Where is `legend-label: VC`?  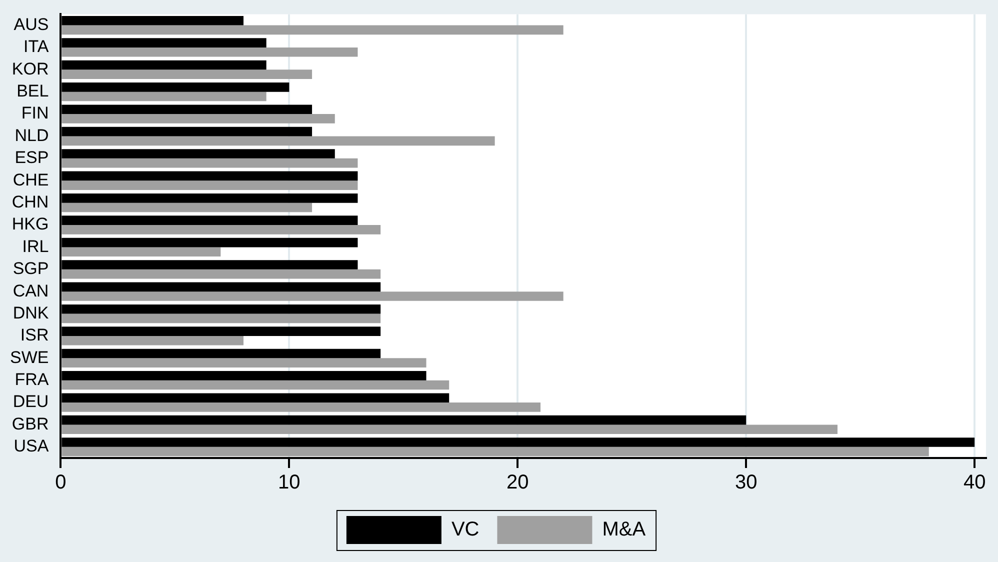 legend-label: VC is located at coordinates (465, 529).